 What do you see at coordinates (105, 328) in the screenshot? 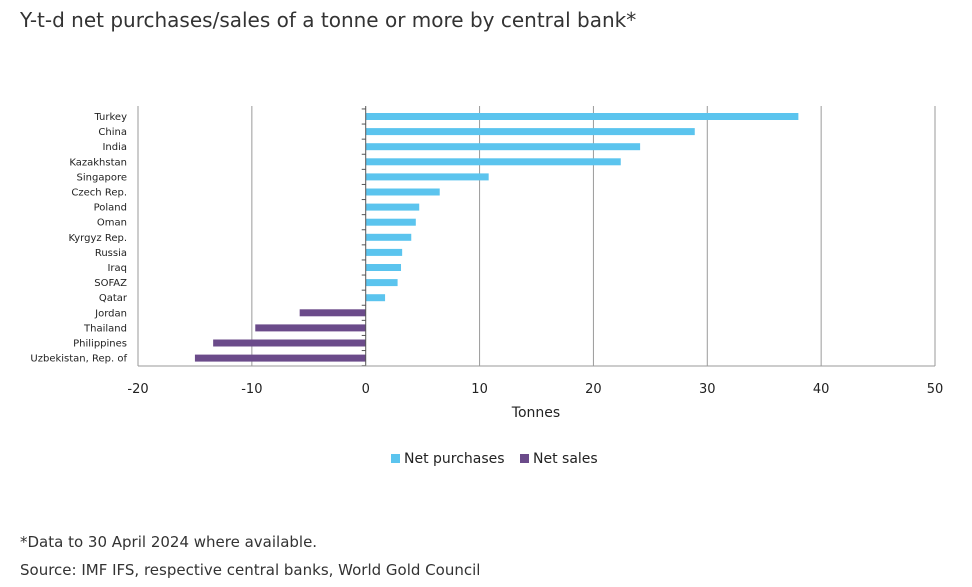
I see `category-label: Thailand` at bounding box center [105, 328].